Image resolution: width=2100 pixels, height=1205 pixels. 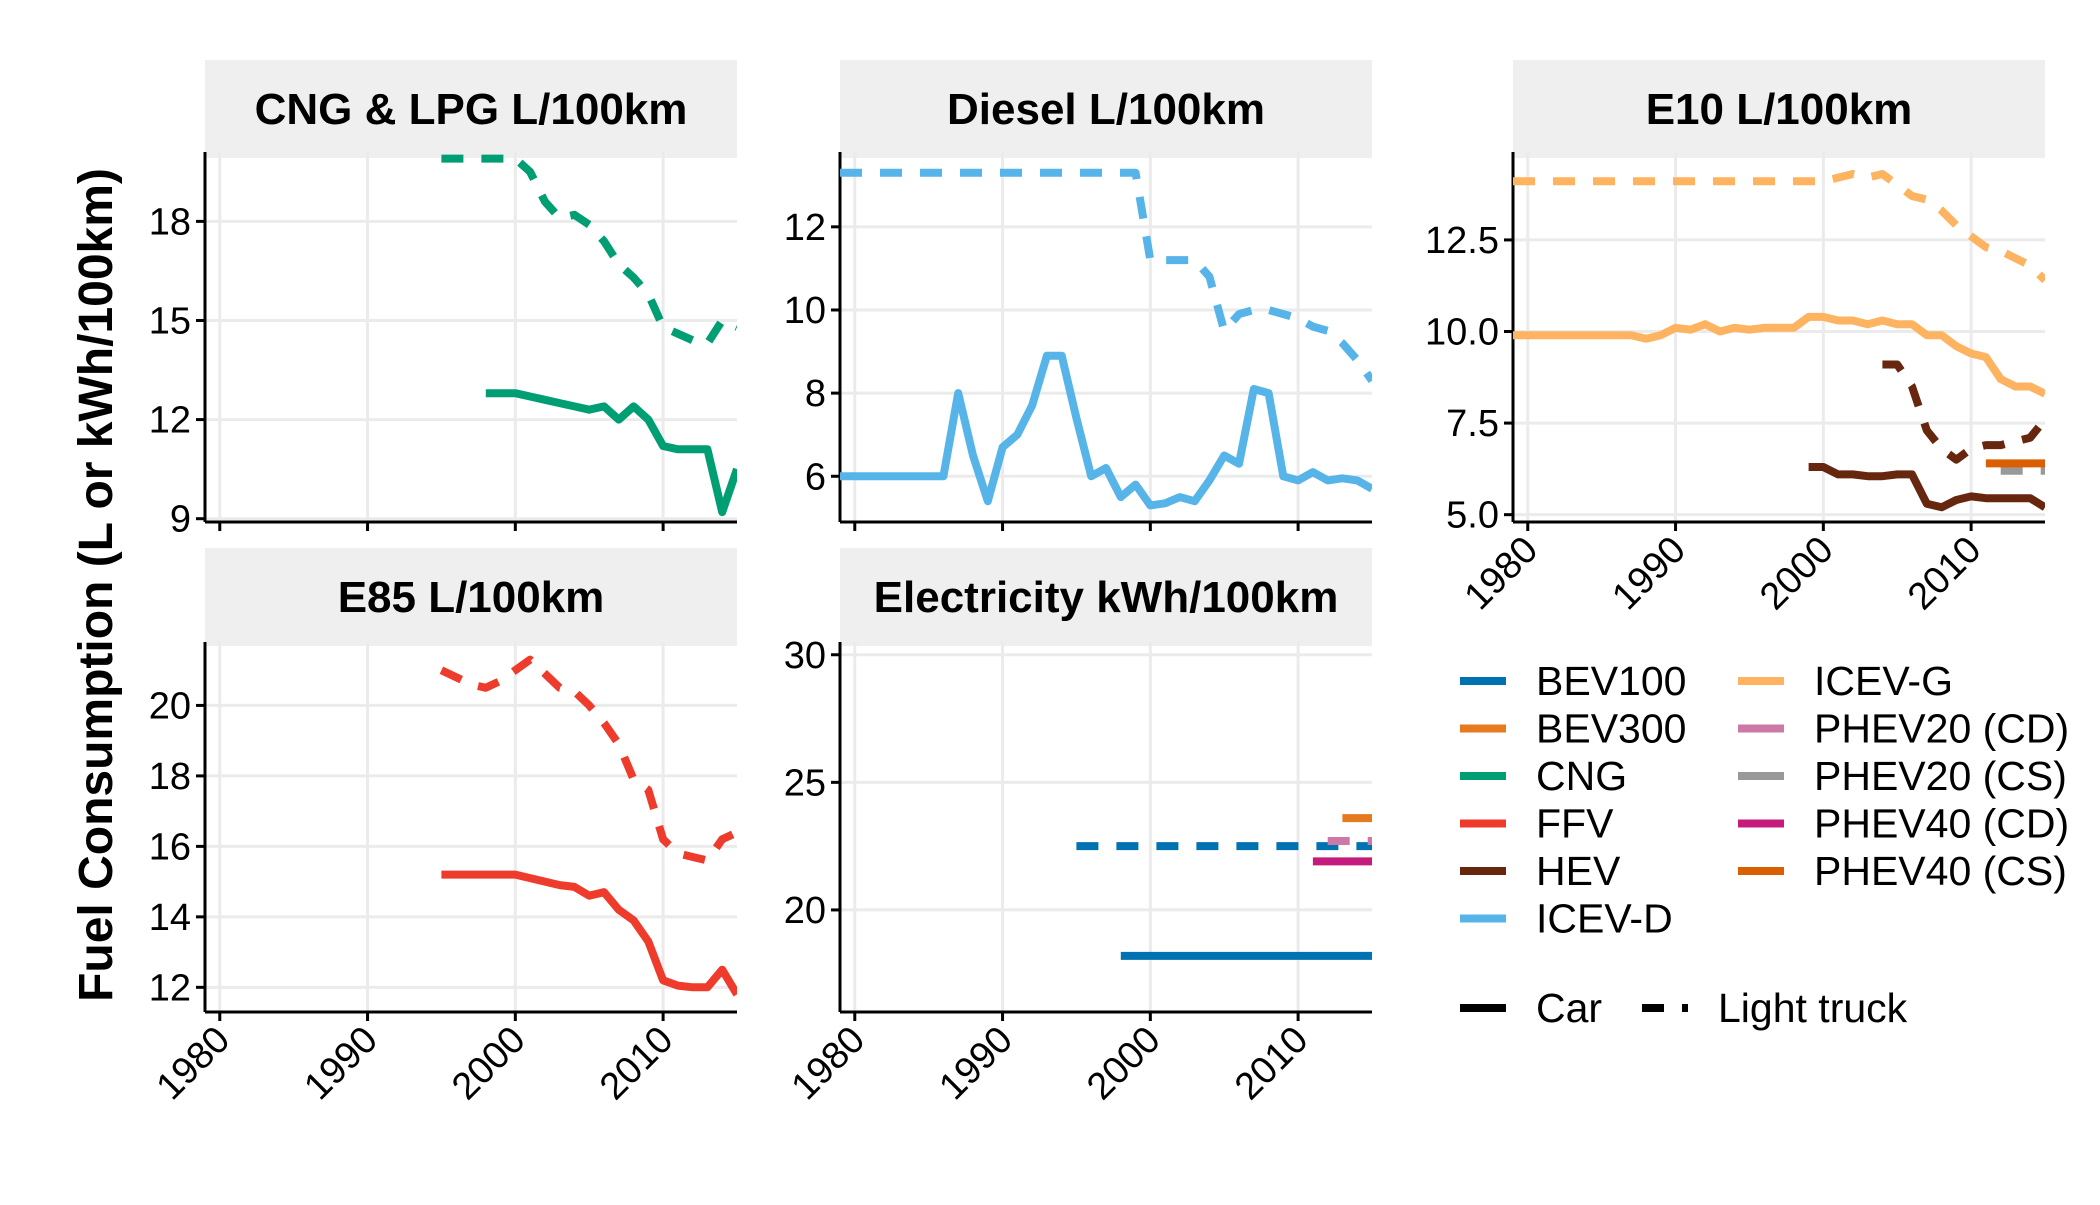 I want to click on legend-item-icev-g: ICEV-G, so click(x=1845, y=681).